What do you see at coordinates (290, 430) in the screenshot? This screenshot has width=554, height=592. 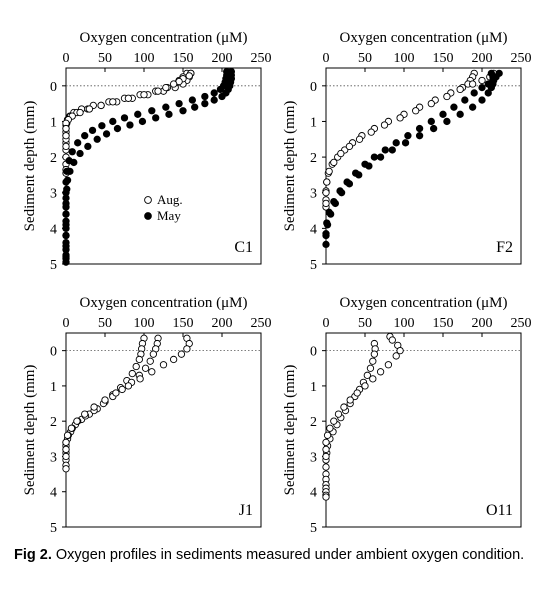 I see `y-axis-label: Sediment depth (mm)` at bounding box center [290, 430].